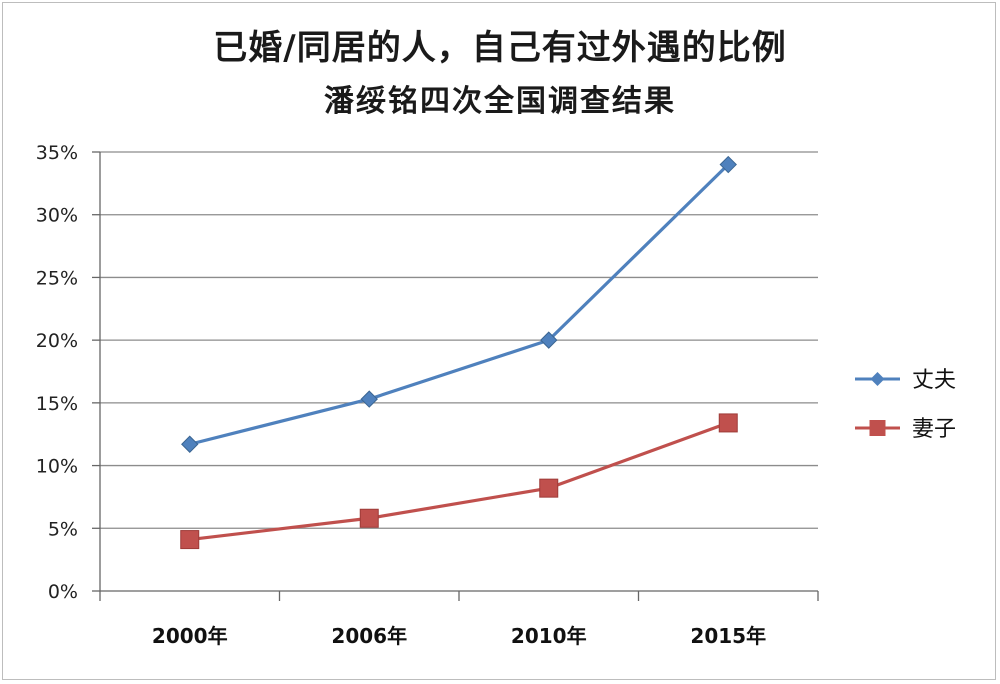  I want to click on y-axis-ticks: 0% 5% 10% 15% 20% 25% 30% 35%, so click(57, 372).